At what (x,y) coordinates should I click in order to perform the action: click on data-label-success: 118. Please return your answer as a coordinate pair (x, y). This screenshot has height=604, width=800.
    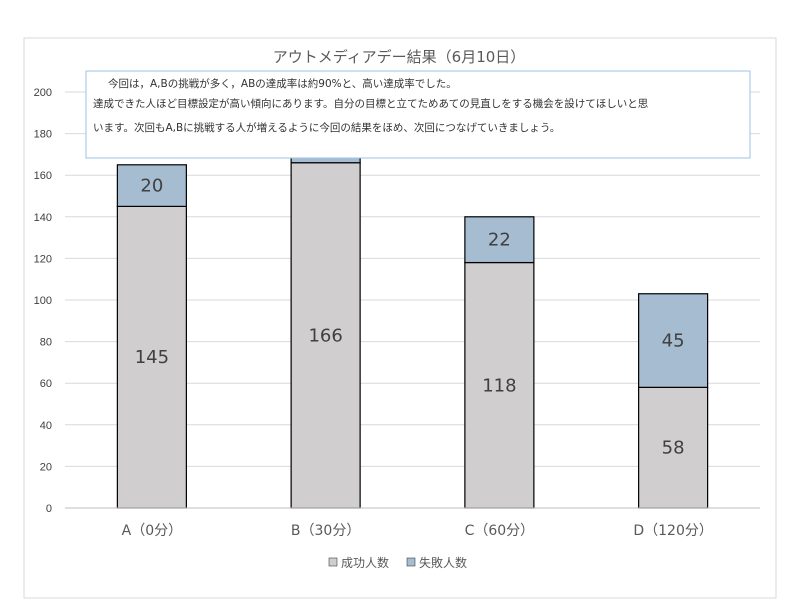
    Looking at the image, I should click on (499, 385).